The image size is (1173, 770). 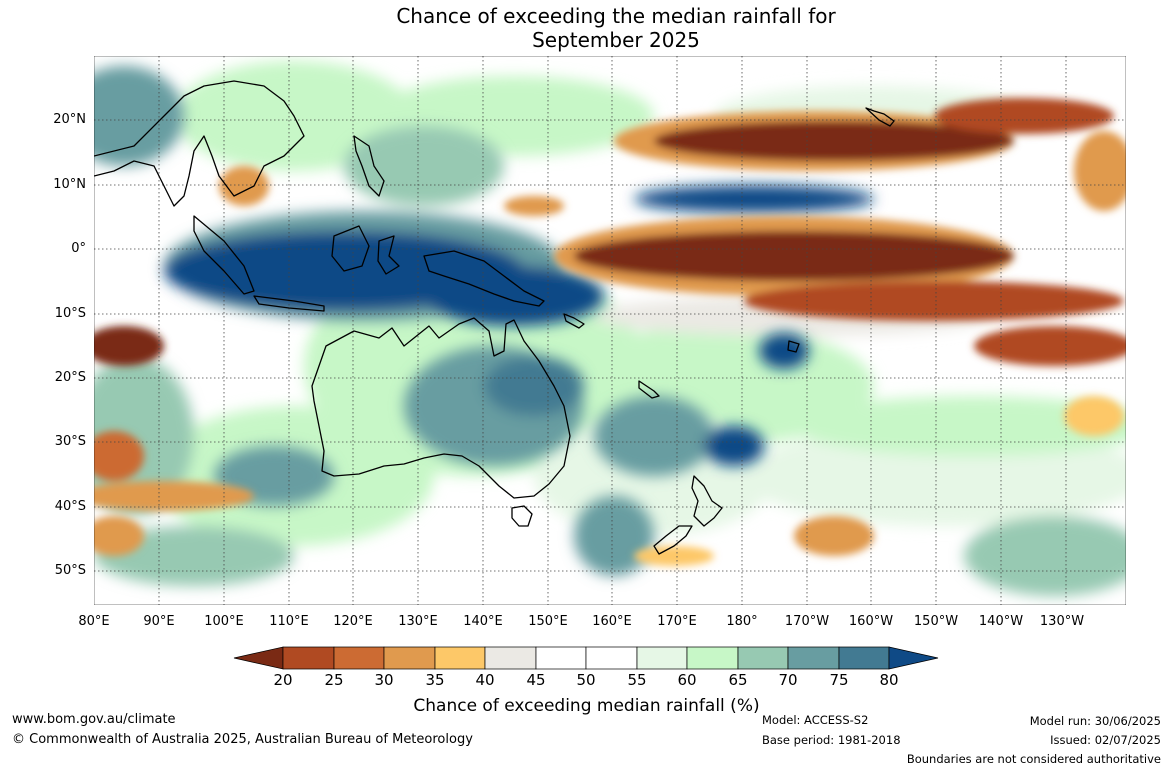 I want to click on lon-label-160e: 160°E, so click(x=612, y=621).